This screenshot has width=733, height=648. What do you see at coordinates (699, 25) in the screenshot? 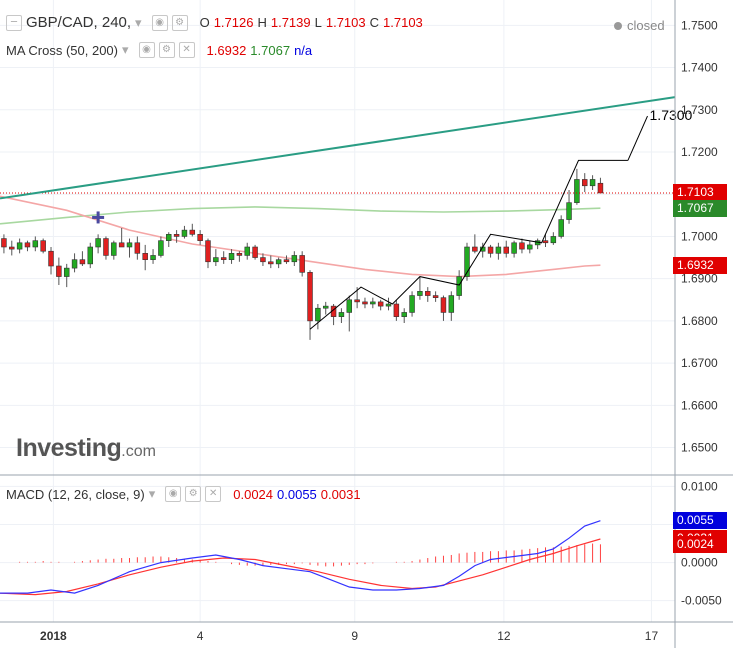
I see `price-tick-label: 1.7500` at bounding box center [699, 25].